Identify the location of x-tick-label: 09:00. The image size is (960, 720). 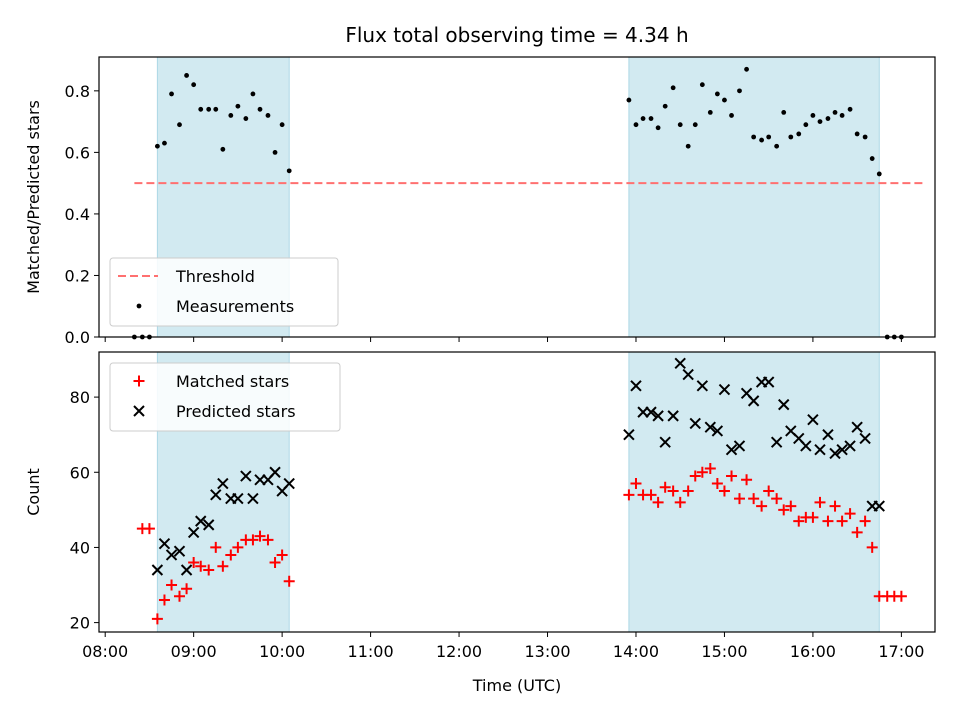
(194, 651).